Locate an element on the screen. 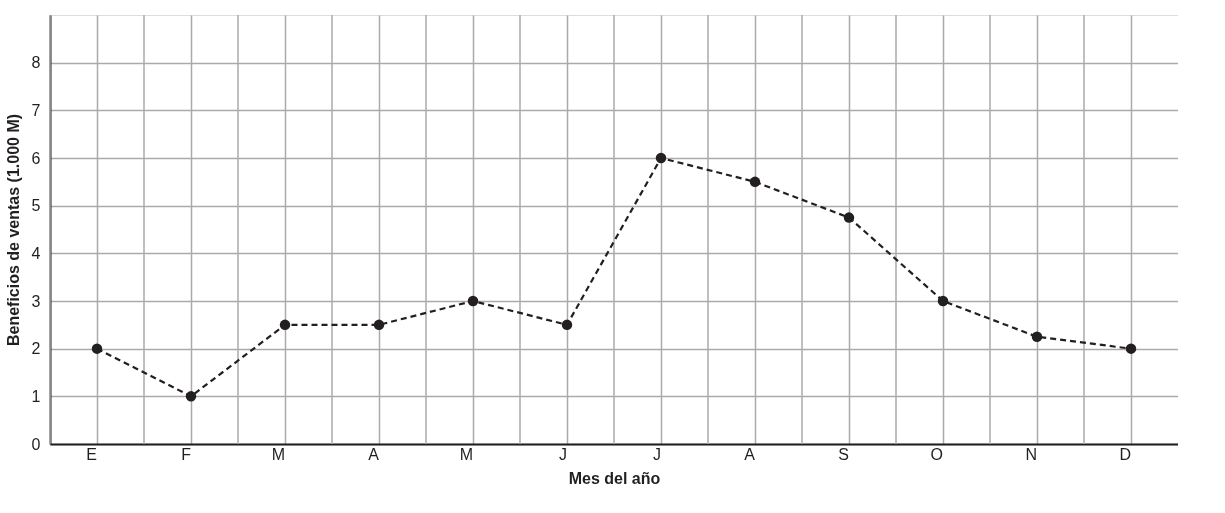 The image size is (1225, 513). y-tick-label: 5 is located at coordinates (36, 206).